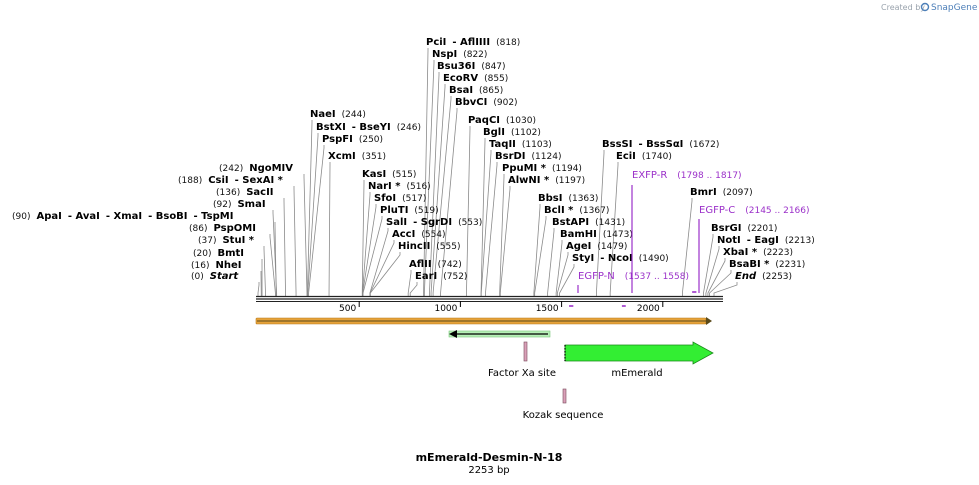  I want to click on feature-track: mEmerald Factor Xa site Kozak sequence, so click(484, 369).